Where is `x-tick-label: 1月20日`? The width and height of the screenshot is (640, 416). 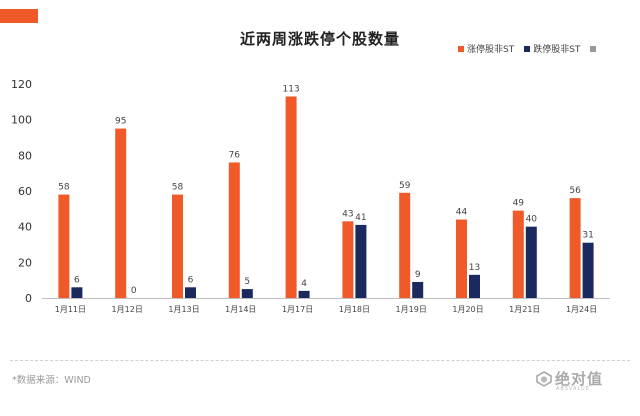
x-tick-label: 1月20日 is located at coordinates (467, 309).